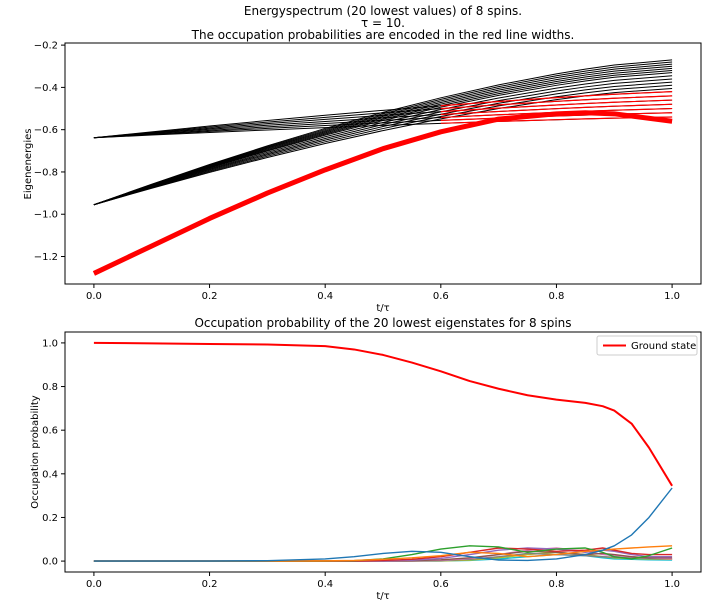  Describe the element at coordinates (50, 431) in the screenshot. I see `chart2-ytick-label: 0.6` at that location.